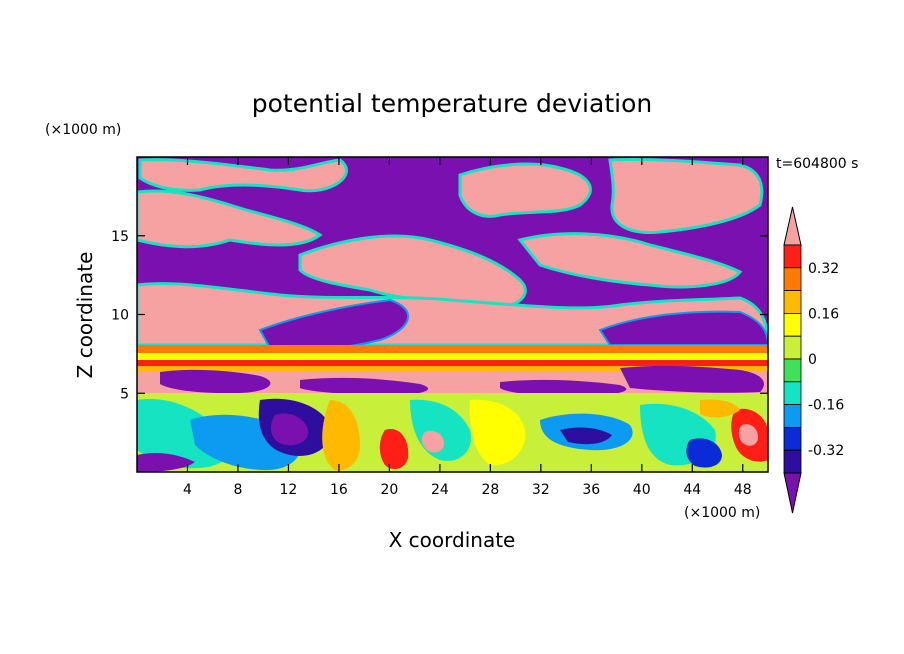 The width and height of the screenshot is (904, 654). Describe the element at coordinates (452, 540) in the screenshot. I see `x-axis-label: X coordinate` at that location.